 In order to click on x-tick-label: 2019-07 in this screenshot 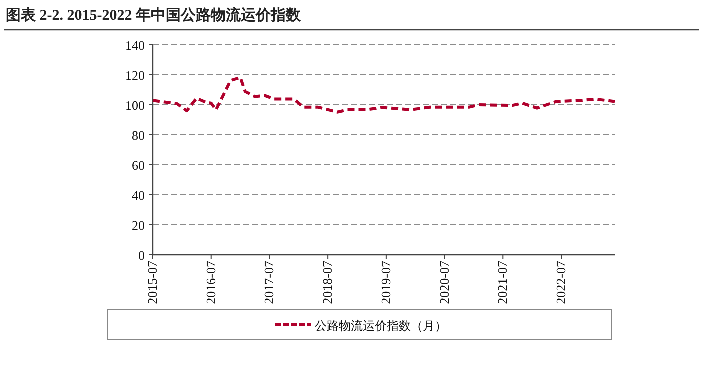, I will do `click(386, 282)`.